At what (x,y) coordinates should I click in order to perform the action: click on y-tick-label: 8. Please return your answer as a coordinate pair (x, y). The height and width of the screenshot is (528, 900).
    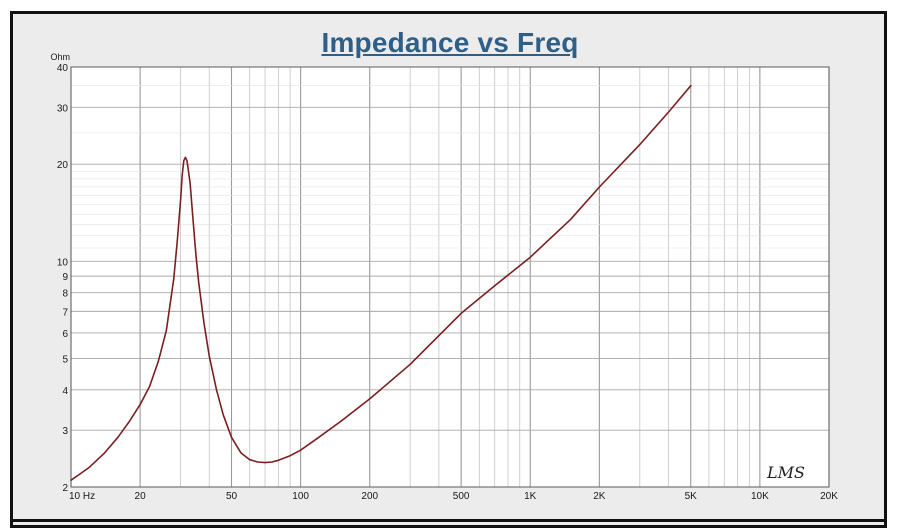
    Looking at the image, I should click on (65, 294).